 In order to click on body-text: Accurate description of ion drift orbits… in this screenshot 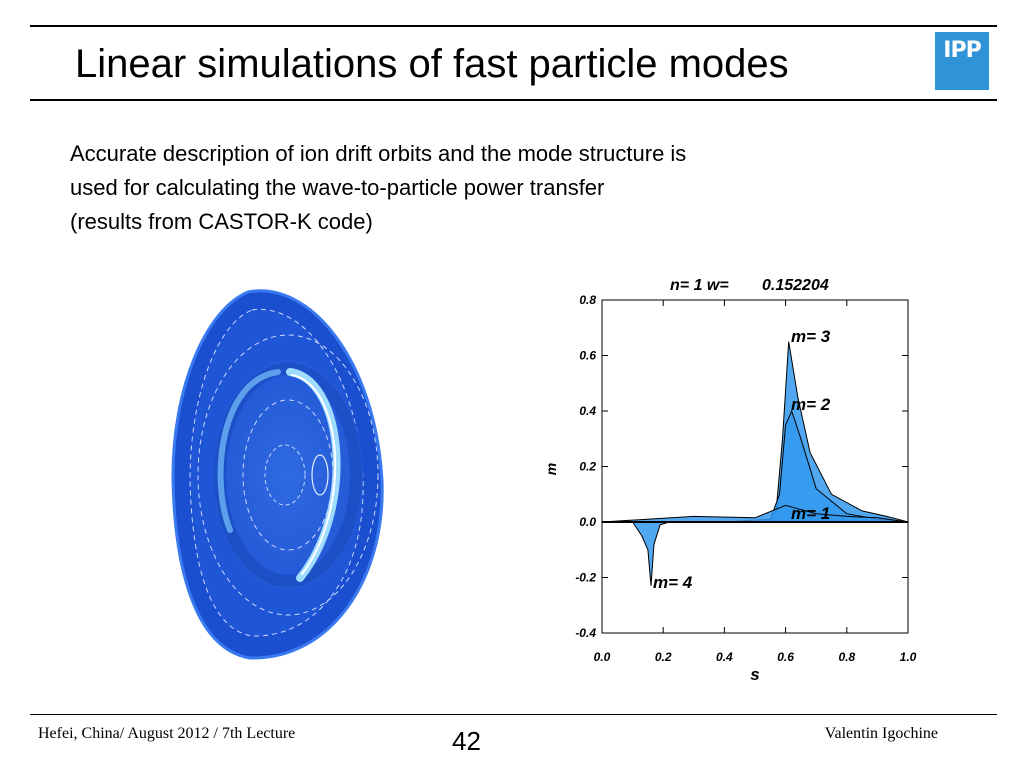, I will do `click(378, 188)`.